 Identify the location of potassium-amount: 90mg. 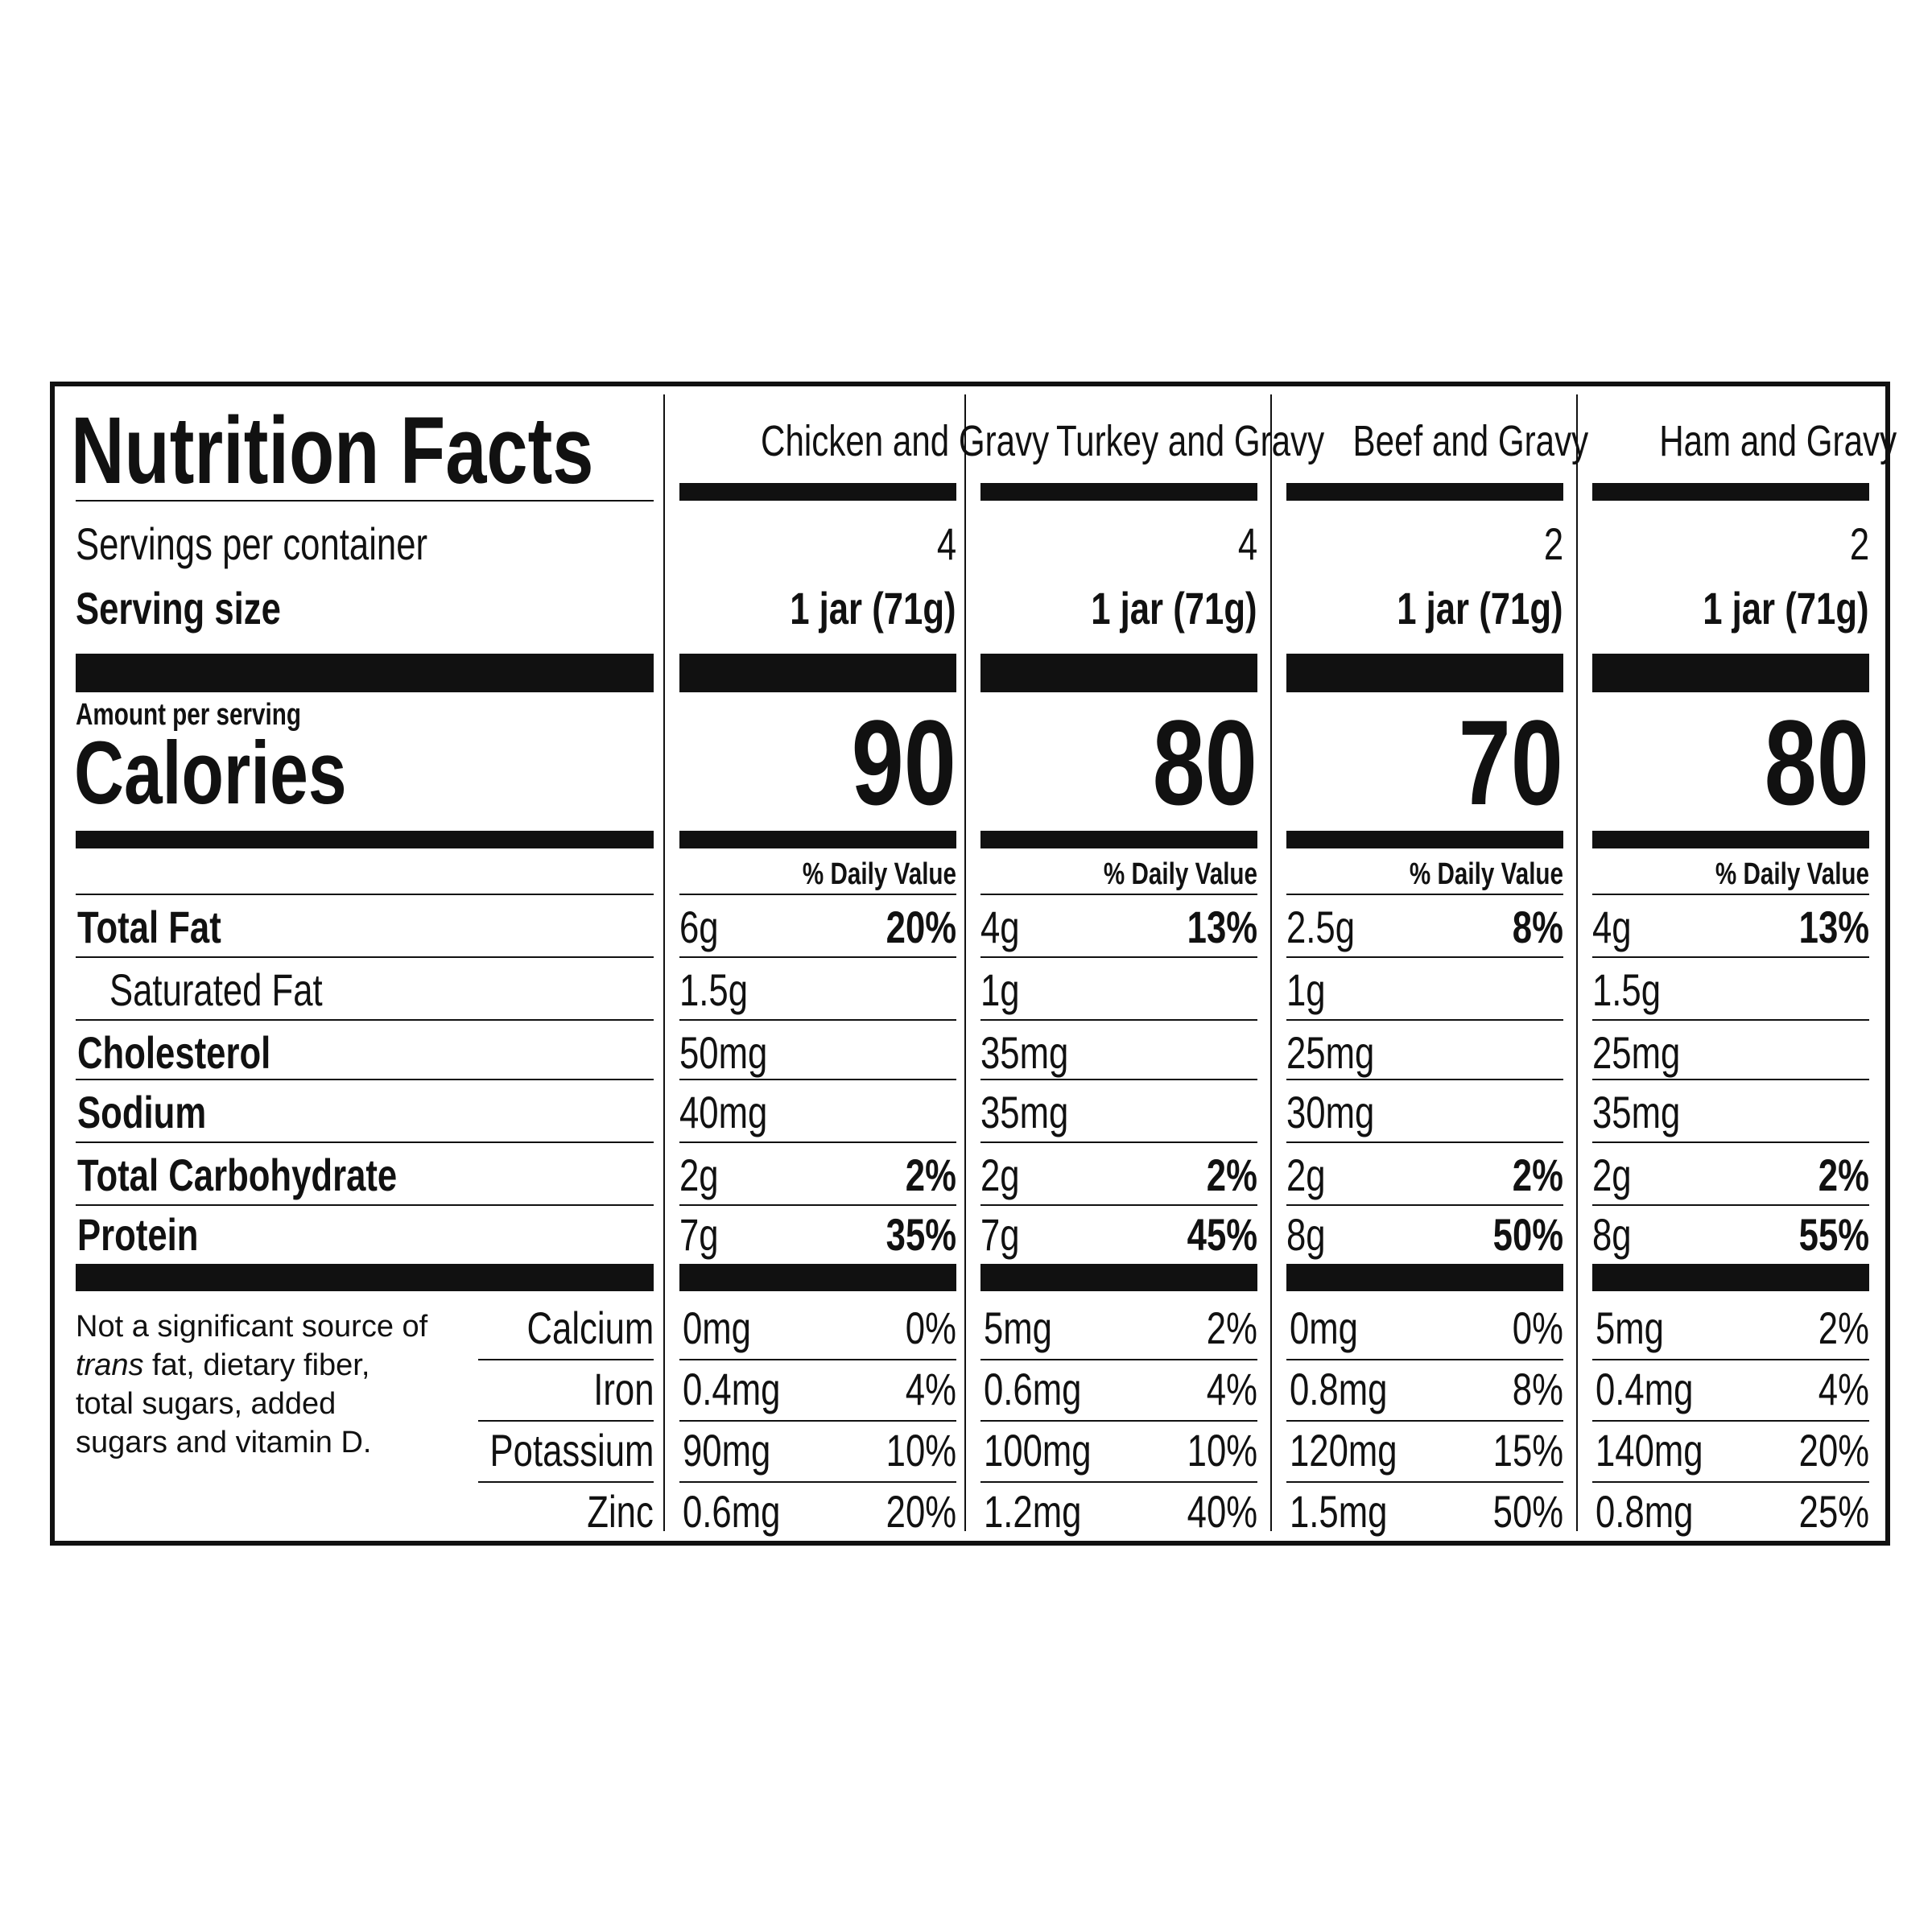
(727, 1450).